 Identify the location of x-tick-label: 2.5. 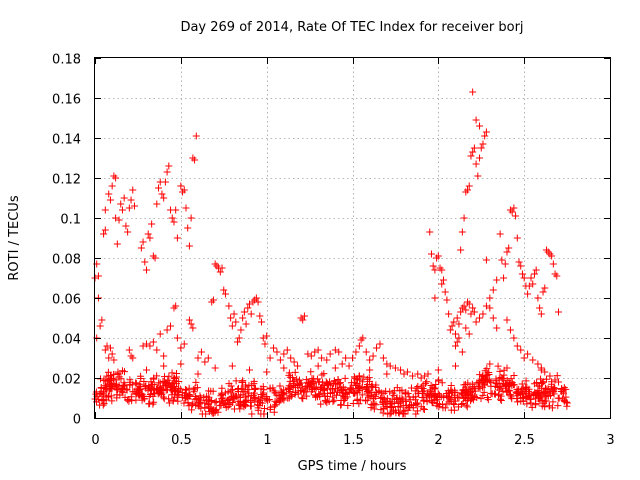
(524, 440).